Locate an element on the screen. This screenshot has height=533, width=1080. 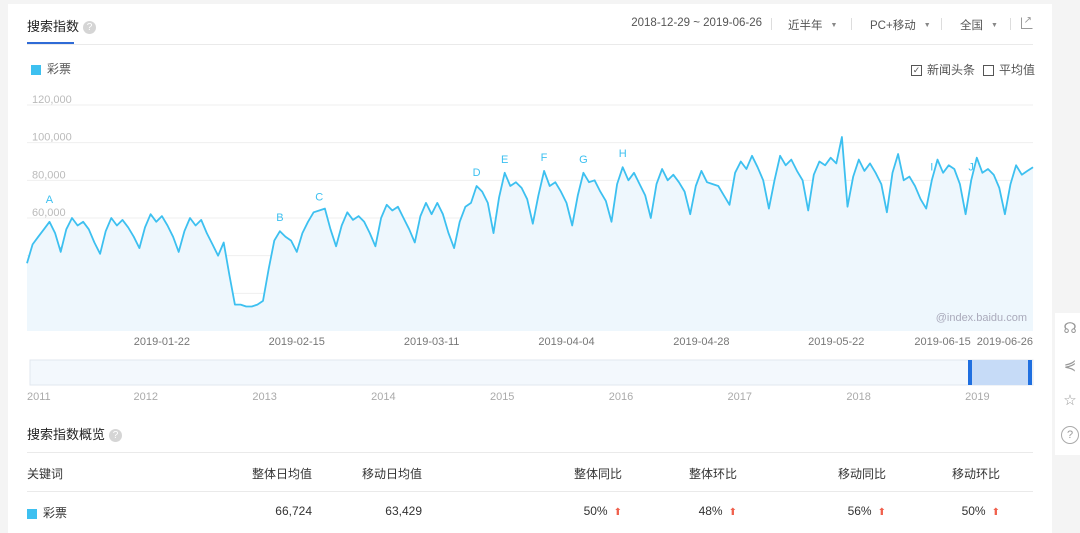
navigator-selection is located at coordinates (1000, 372).